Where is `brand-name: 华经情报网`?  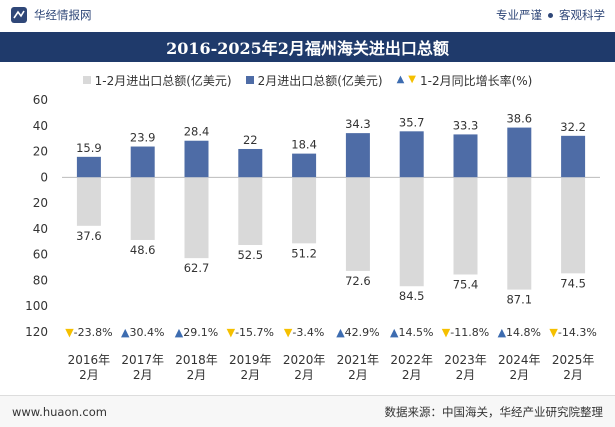 brand-name: 华经情报网 is located at coordinates (63, 15).